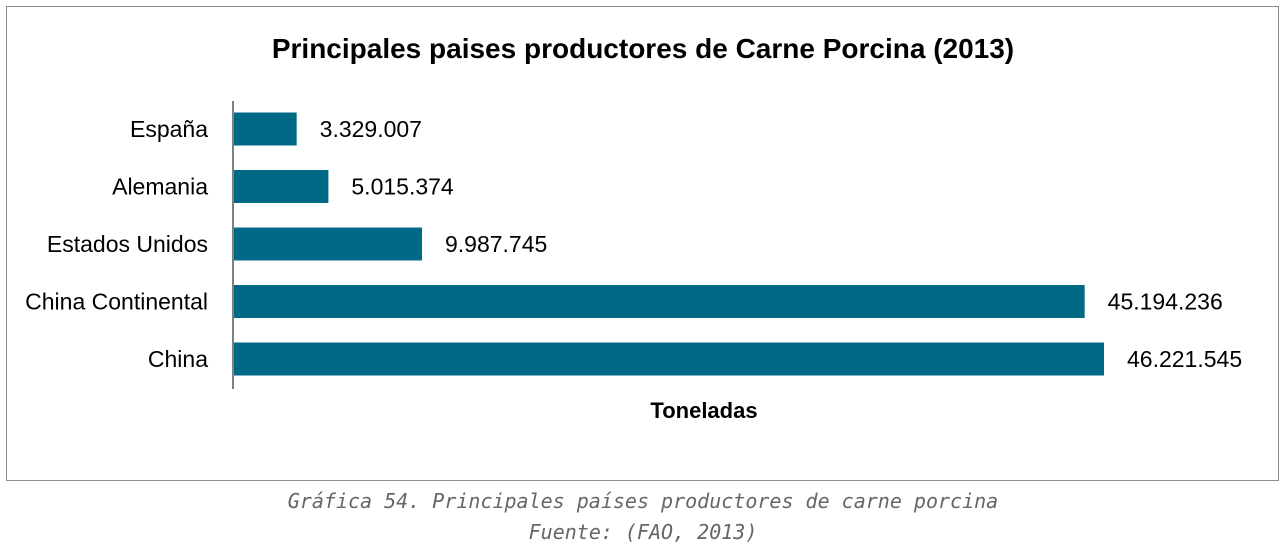 Image resolution: width=1286 pixels, height=555 pixels. What do you see at coordinates (371, 129) in the screenshot?
I see `data-label: 3.329.007` at bounding box center [371, 129].